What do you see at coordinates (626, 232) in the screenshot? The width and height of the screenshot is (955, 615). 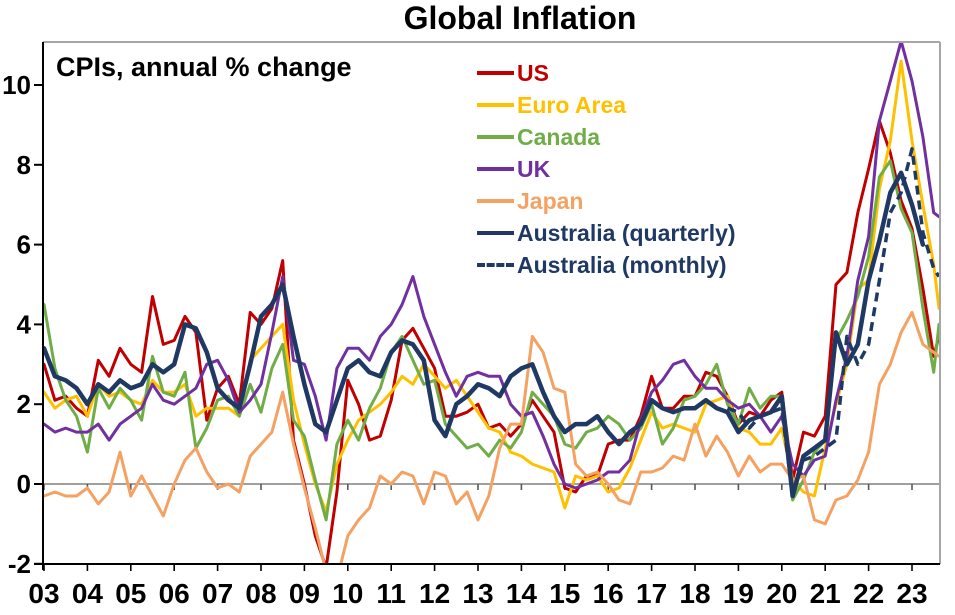 I see `legend-label-australia-quarterly: Australia (quarterly)` at bounding box center [626, 232].